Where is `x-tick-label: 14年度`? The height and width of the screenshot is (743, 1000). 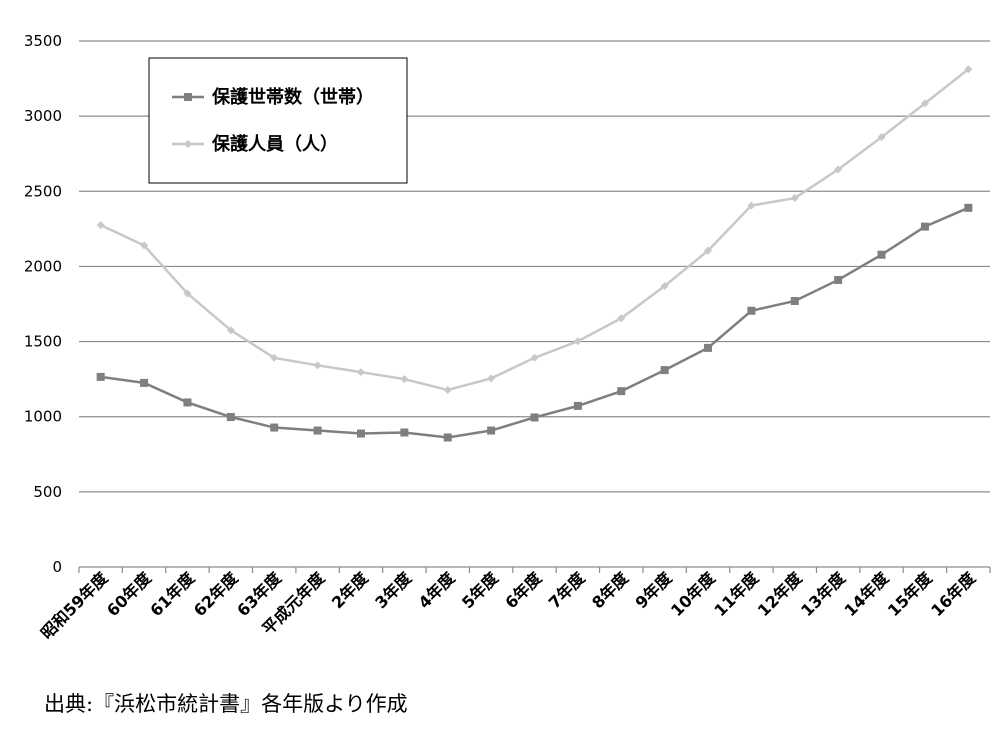
x-tick-label: 14年度 is located at coordinates (867, 594).